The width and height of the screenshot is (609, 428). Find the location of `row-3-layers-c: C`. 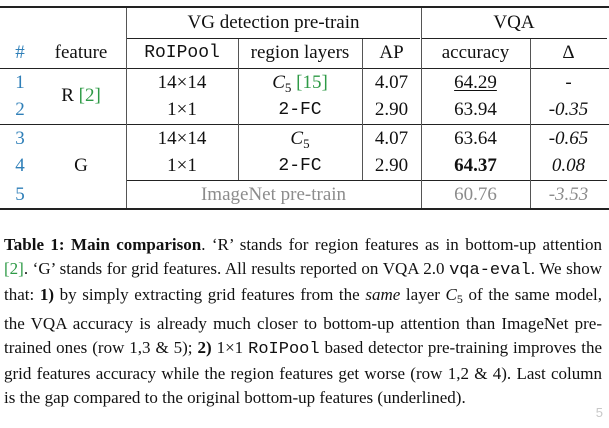

row-3-layers-c: C is located at coordinates (297, 138).